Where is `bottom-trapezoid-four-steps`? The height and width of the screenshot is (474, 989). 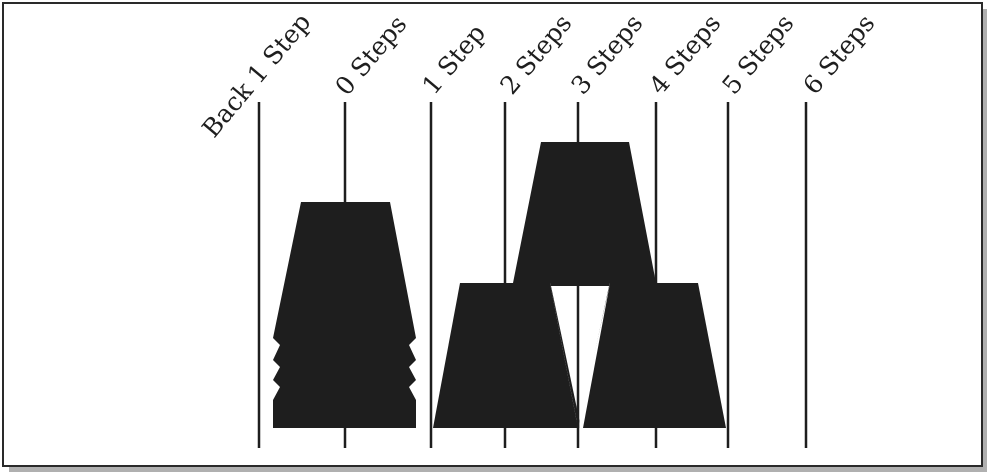
bottom-trapezoid-four-steps is located at coordinates (654, 355).